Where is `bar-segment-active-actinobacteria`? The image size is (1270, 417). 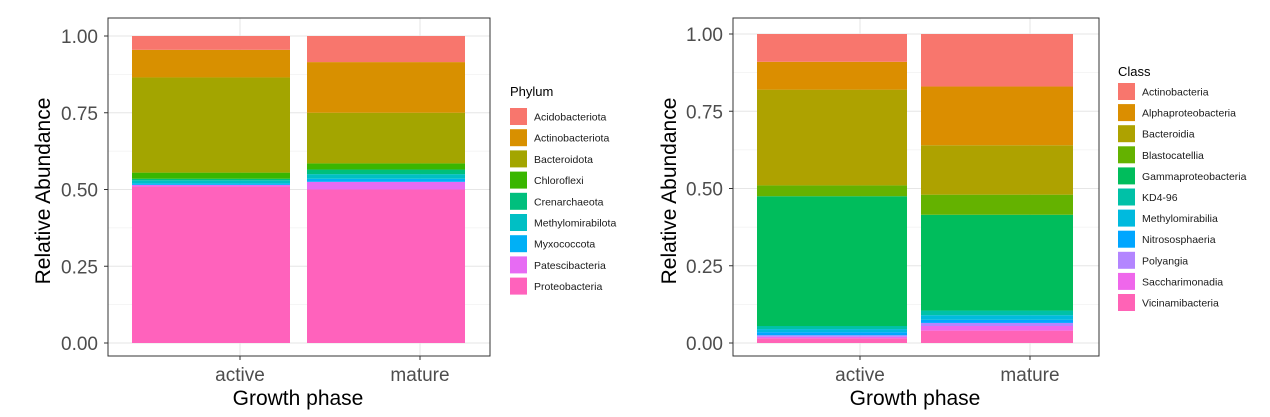 bar-segment-active-actinobacteria is located at coordinates (832, 48).